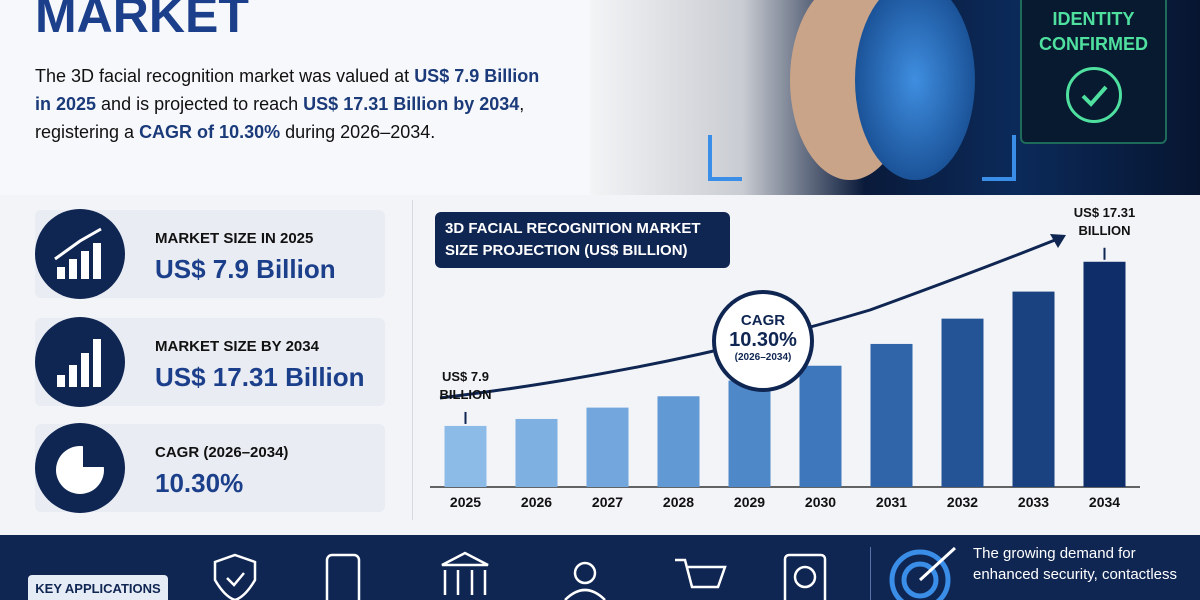 This screenshot has height=600, width=1200. I want to click on key-label: KEY APPLICATIONS, so click(98, 587).